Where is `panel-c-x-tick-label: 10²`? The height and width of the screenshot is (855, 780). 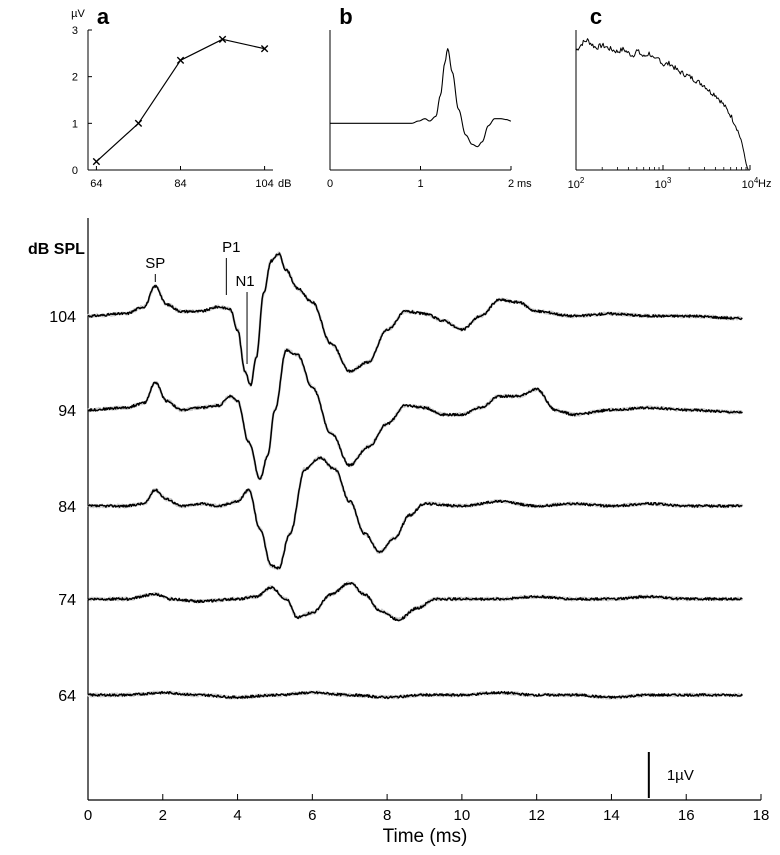
panel-c-x-tick-label: 10² is located at coordinates (576, 183).